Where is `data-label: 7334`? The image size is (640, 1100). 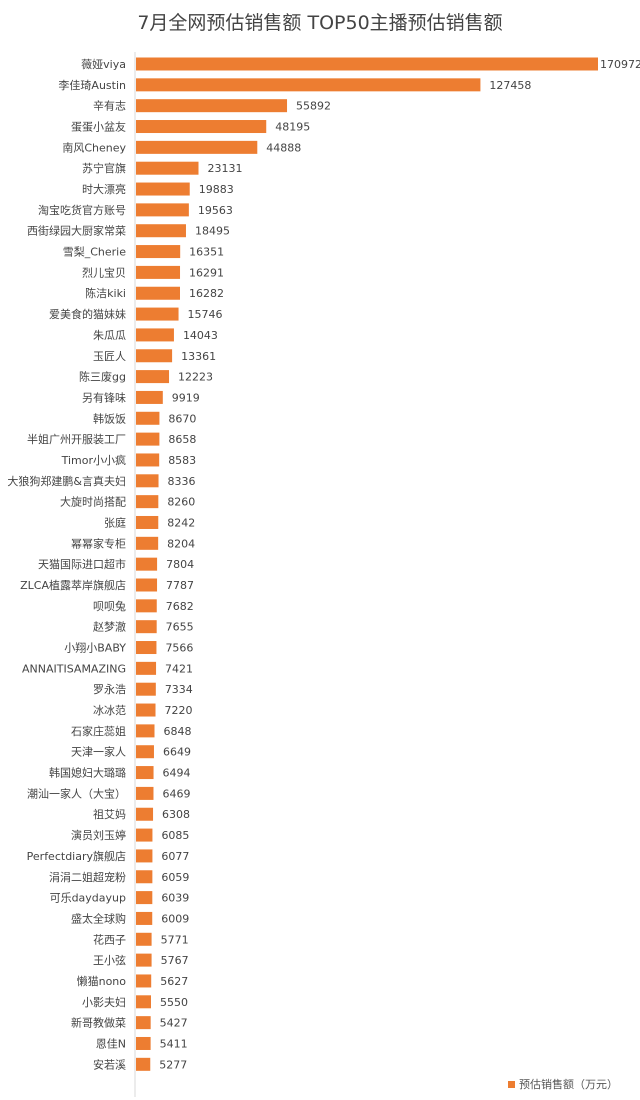 data-label: 7334 is located at coordinates (179, 689).